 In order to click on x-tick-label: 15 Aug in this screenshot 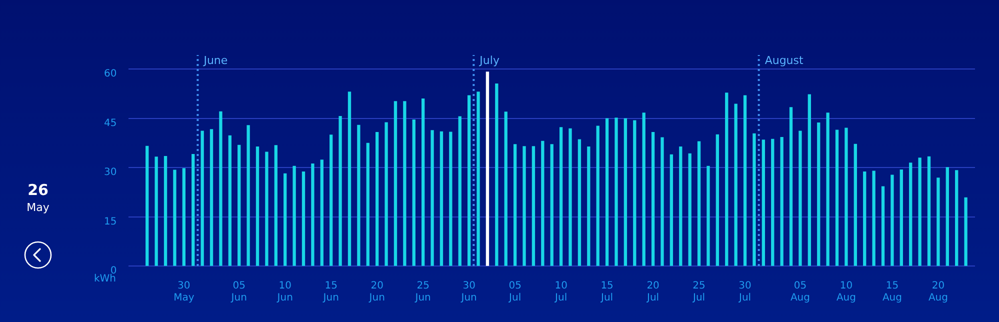, I will do `click(892, 292)`.